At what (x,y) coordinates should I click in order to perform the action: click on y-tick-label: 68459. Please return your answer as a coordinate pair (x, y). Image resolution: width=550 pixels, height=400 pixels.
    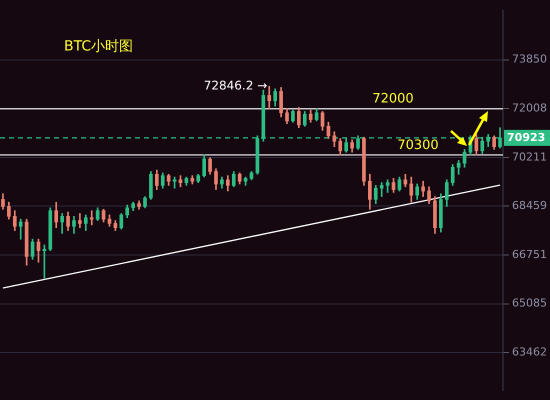
    Looking at the image, I should click on (530, 205).